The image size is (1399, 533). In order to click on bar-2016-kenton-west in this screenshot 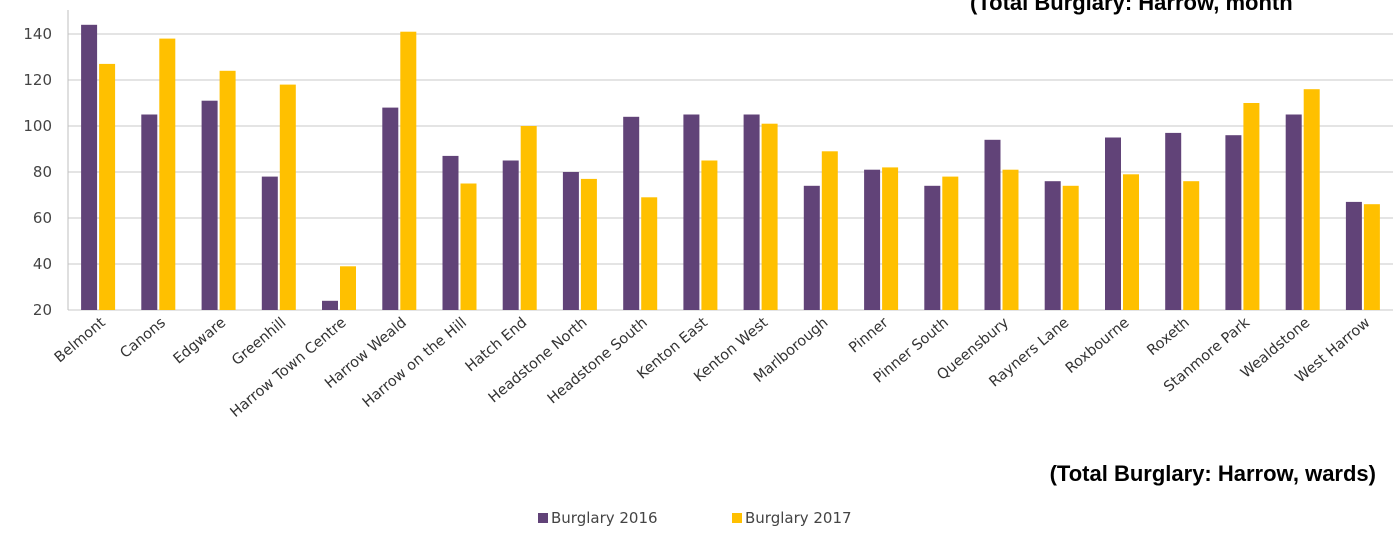, I will do `click(751, 212)`.